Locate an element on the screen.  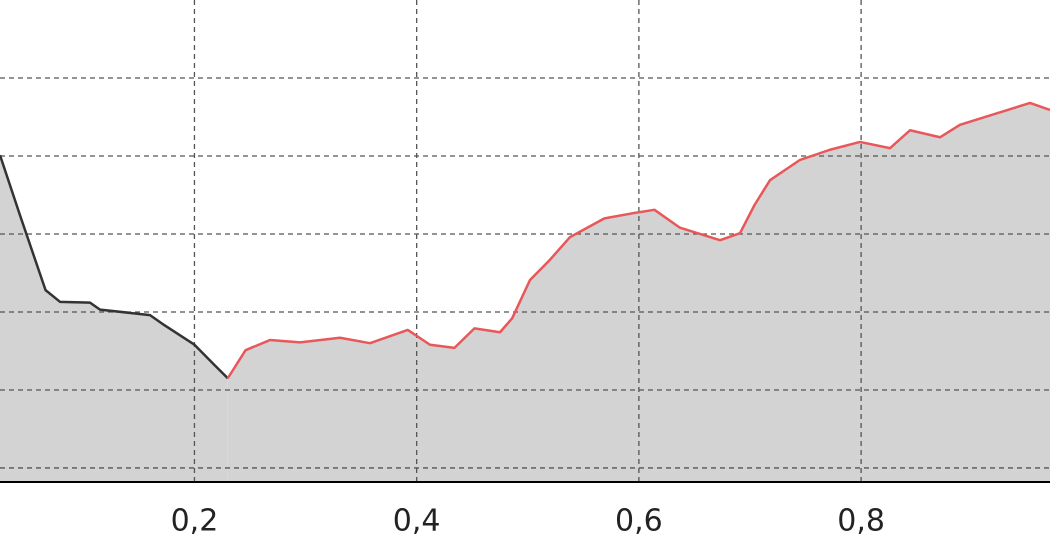
line is located at coordinates (114, 267).